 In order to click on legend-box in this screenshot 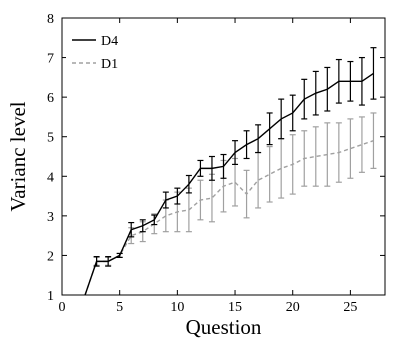, I will do `click(99, 50)`.